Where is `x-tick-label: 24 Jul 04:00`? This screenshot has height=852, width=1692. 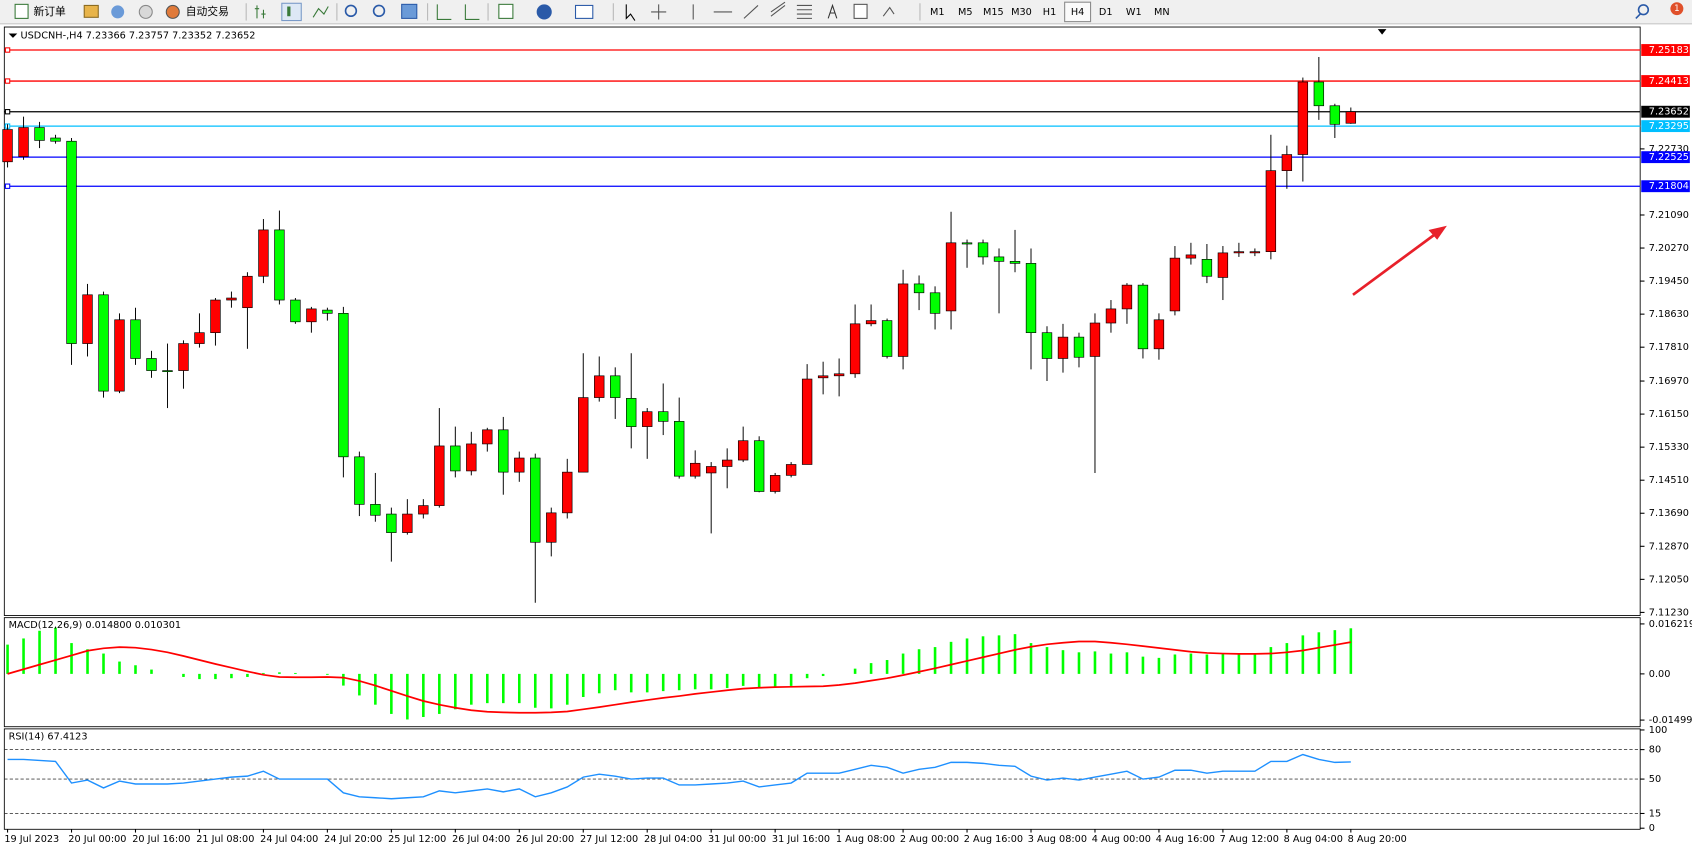
x-tick-label: 24 Jul 04:00 is located at coordinates (289, 839).